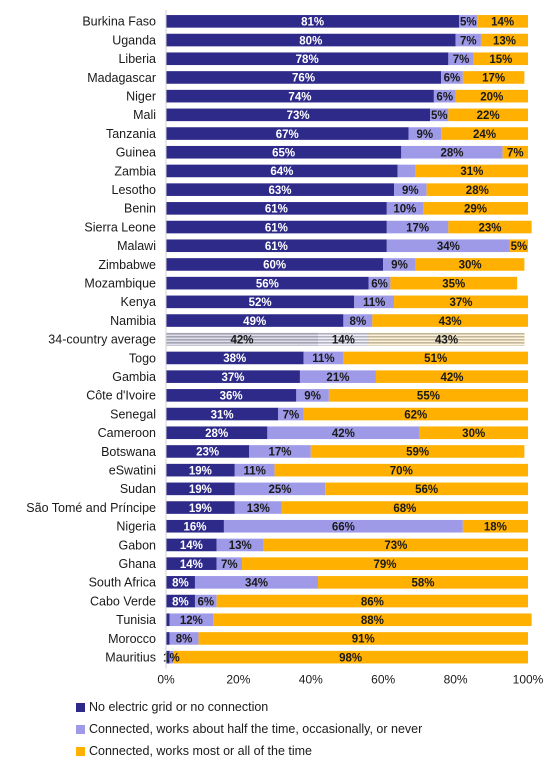 This screenshot has width=553, height=768. Describe the element at coordinates (493, 77) in the screenshot. I see `bar-reliable-madagascar` at that location.